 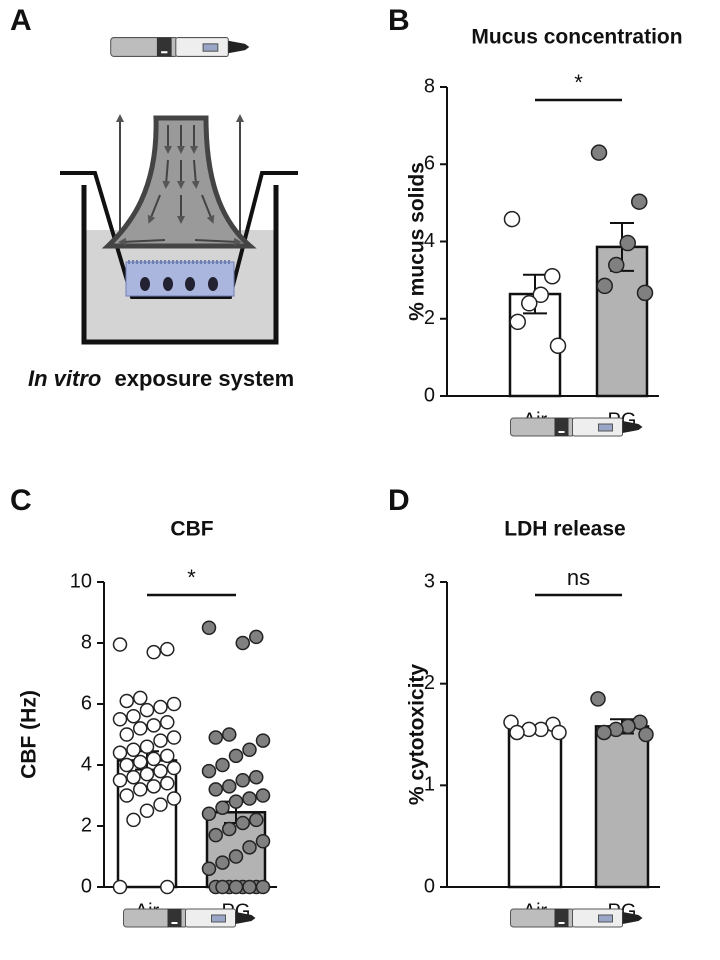 What do you see at coordinates (399, 500) in the screenshot?
I see `panel-letter: D` at bounding box center [399, 500].